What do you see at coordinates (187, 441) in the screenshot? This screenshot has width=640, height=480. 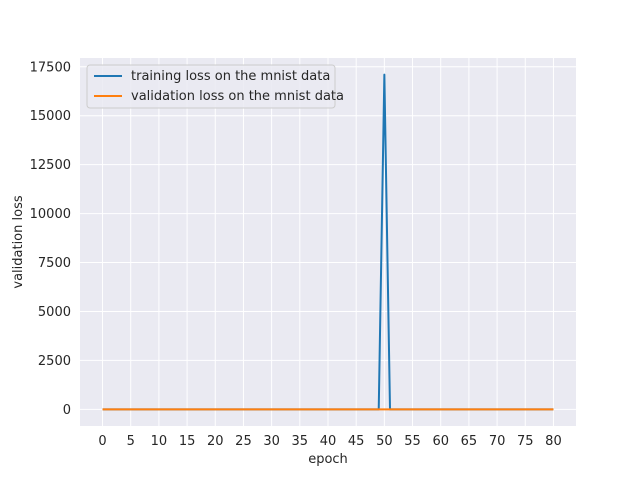 I see `x-tick-label: 15` at bounding box center [187, 441].